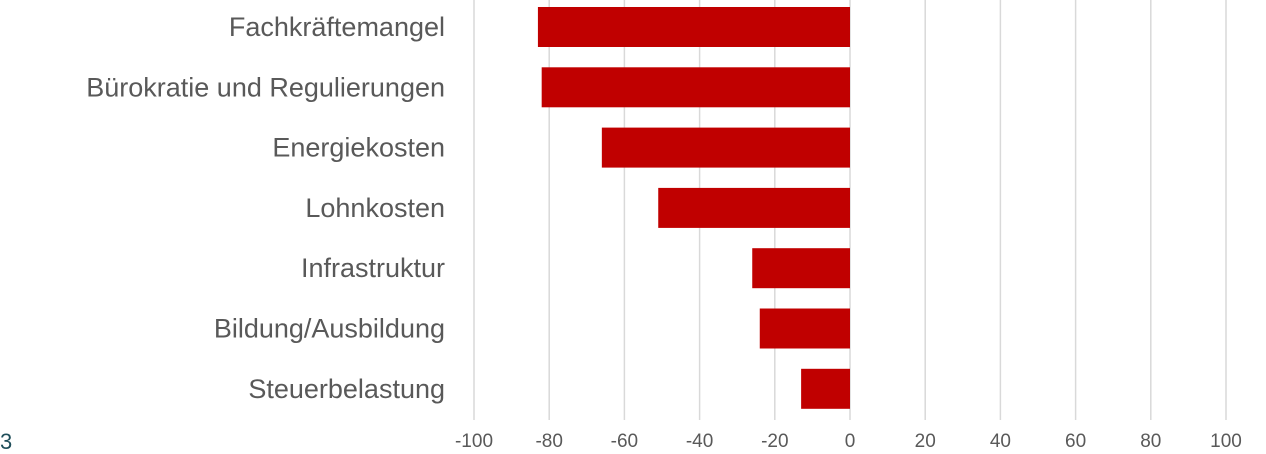  I want to click on x-tick-label: 80, so click(1150, 441).